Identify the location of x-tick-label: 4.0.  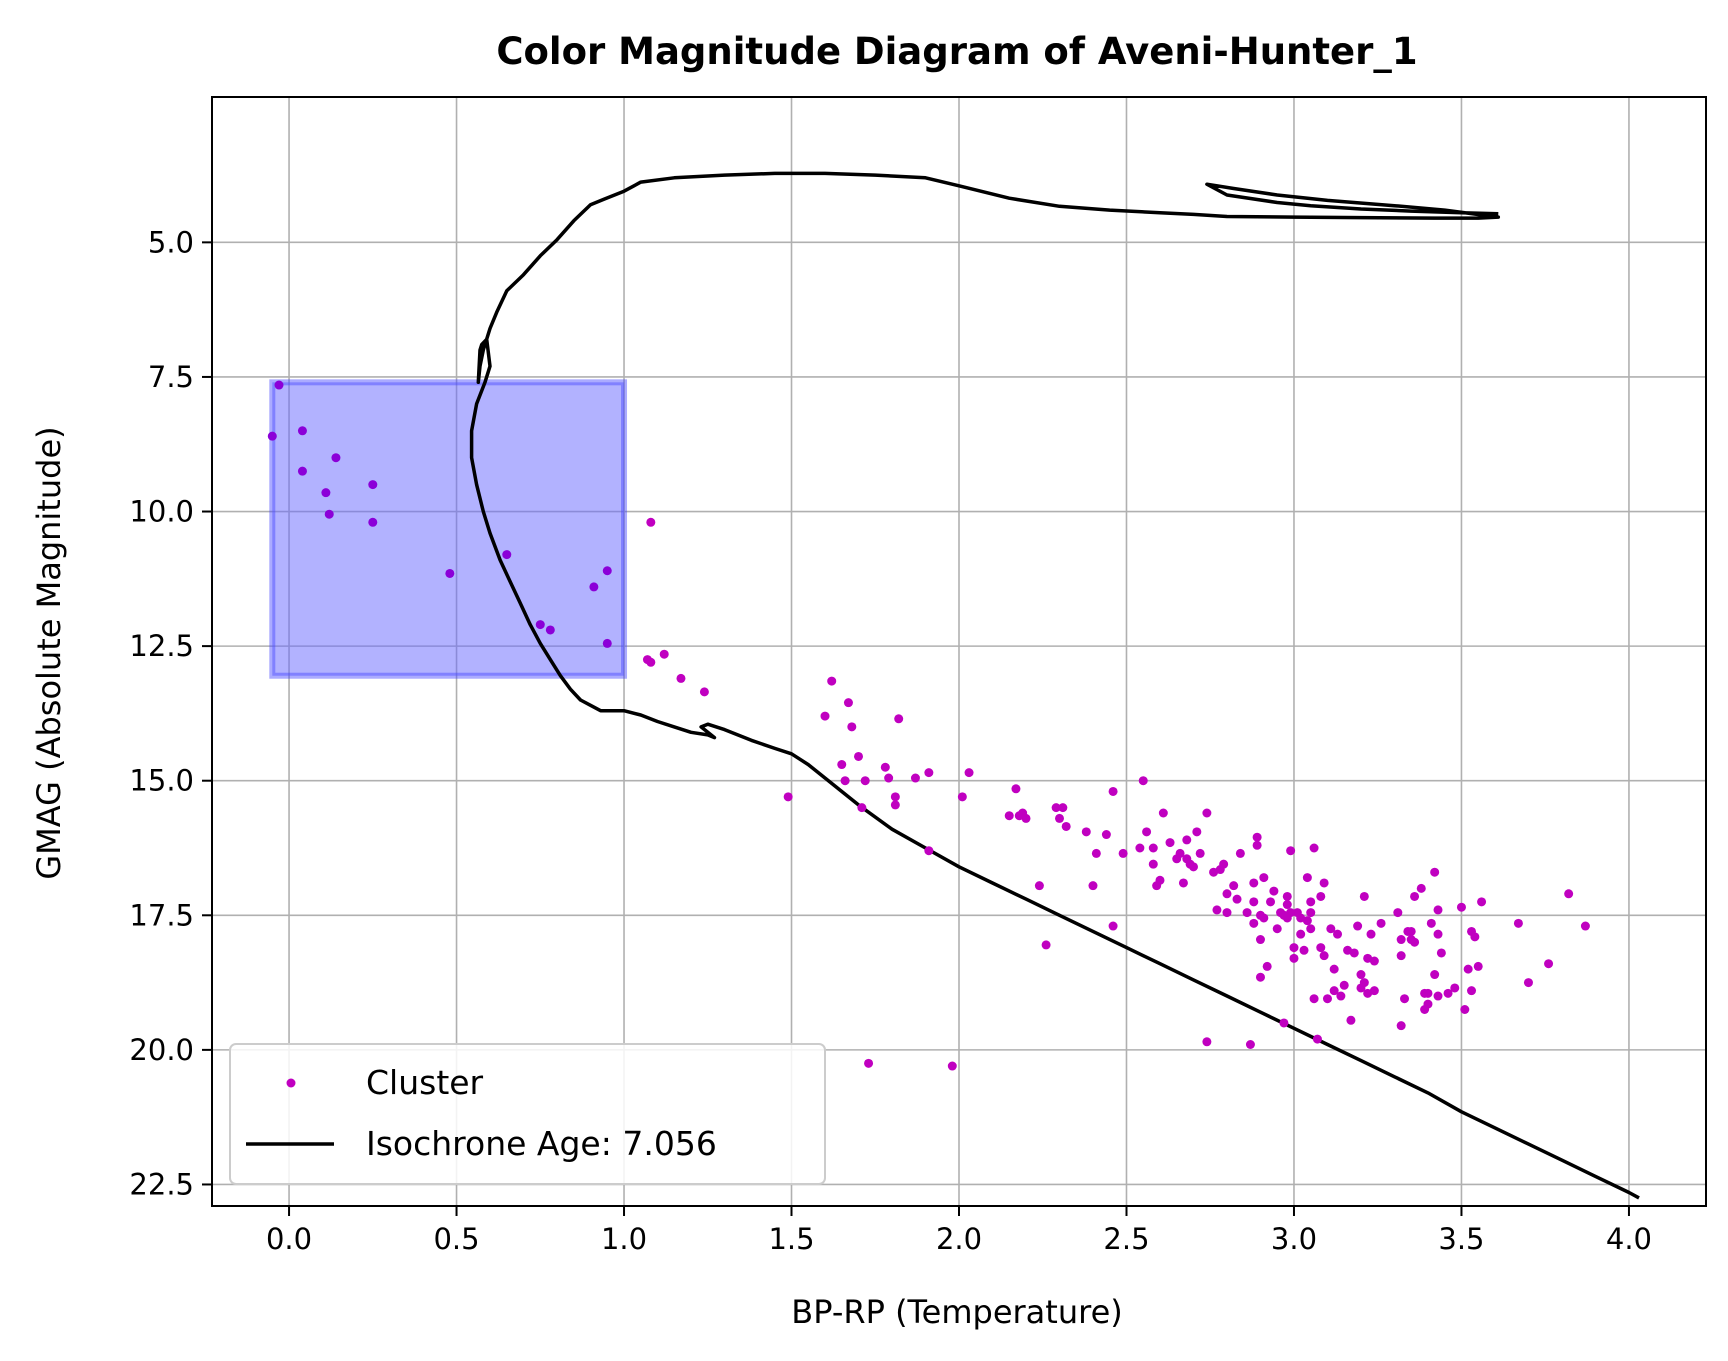
(1629, 1239).